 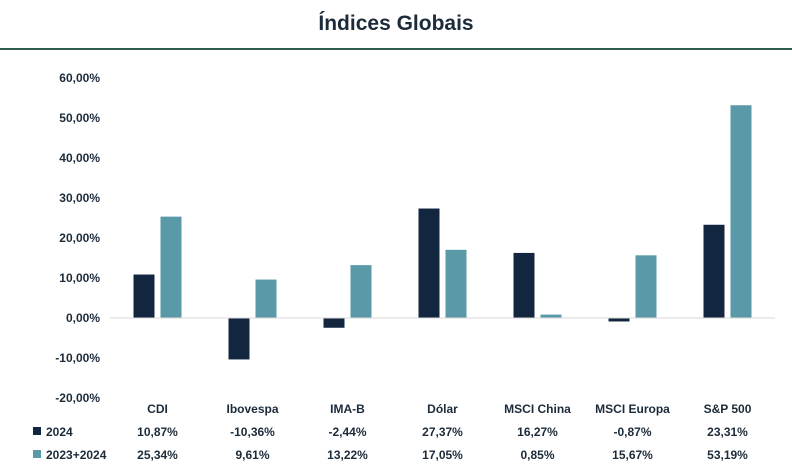 What do you see at coordinates (347, 432) in the screenshot?
I see `data-label: -2,44%` at bounding box center [347, 432].